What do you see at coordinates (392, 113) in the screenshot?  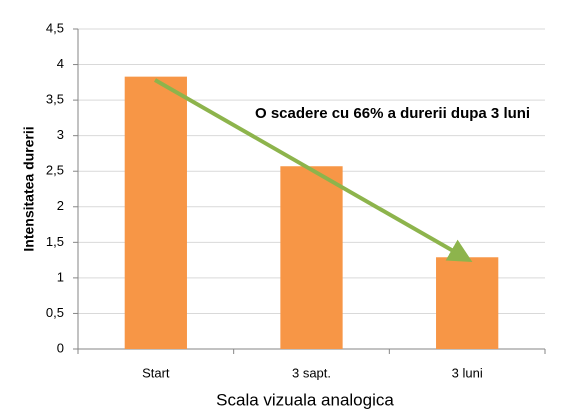 I see `annotation: O scadere cu 66% a durerii dupa 3 luni` at bounding box center [392, 113].